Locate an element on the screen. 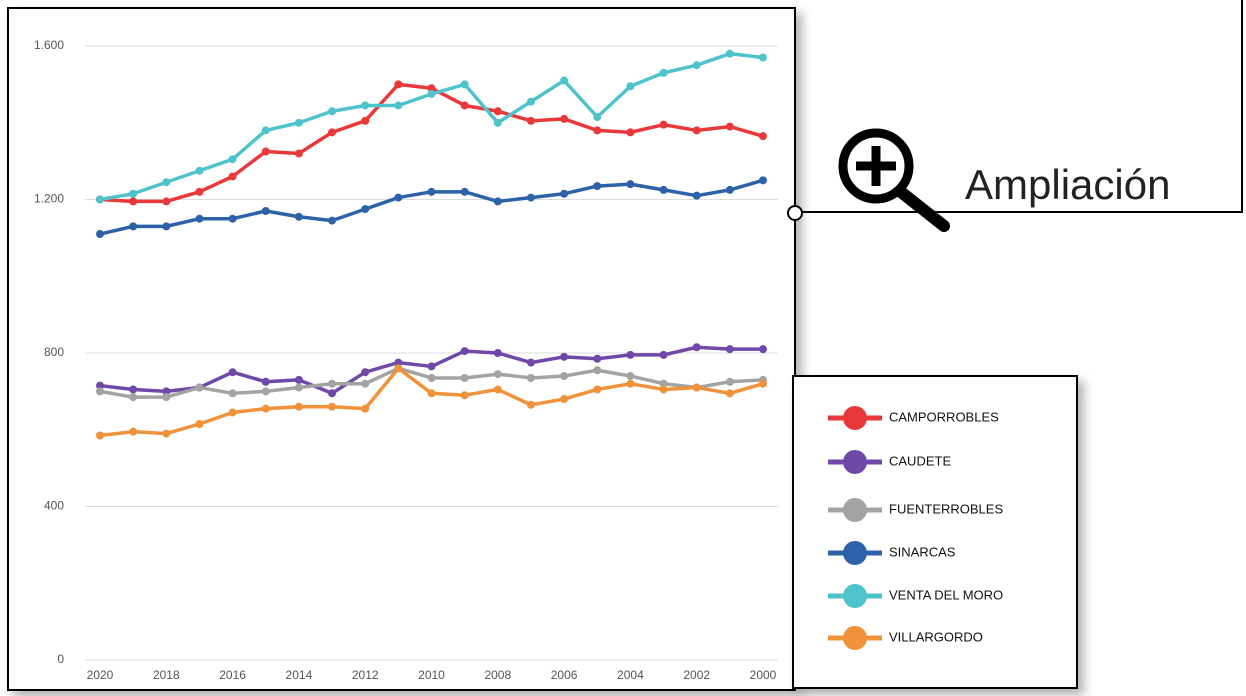 The height and width of the screenshot is (696, 1246). y-tick-label: 1.200 is located at coordinates (49, 199).